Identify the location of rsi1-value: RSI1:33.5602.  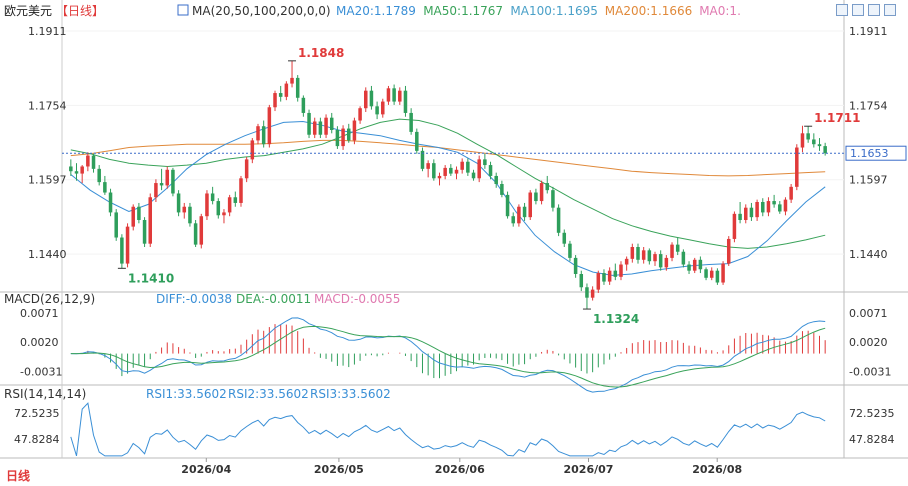
(186, 394).